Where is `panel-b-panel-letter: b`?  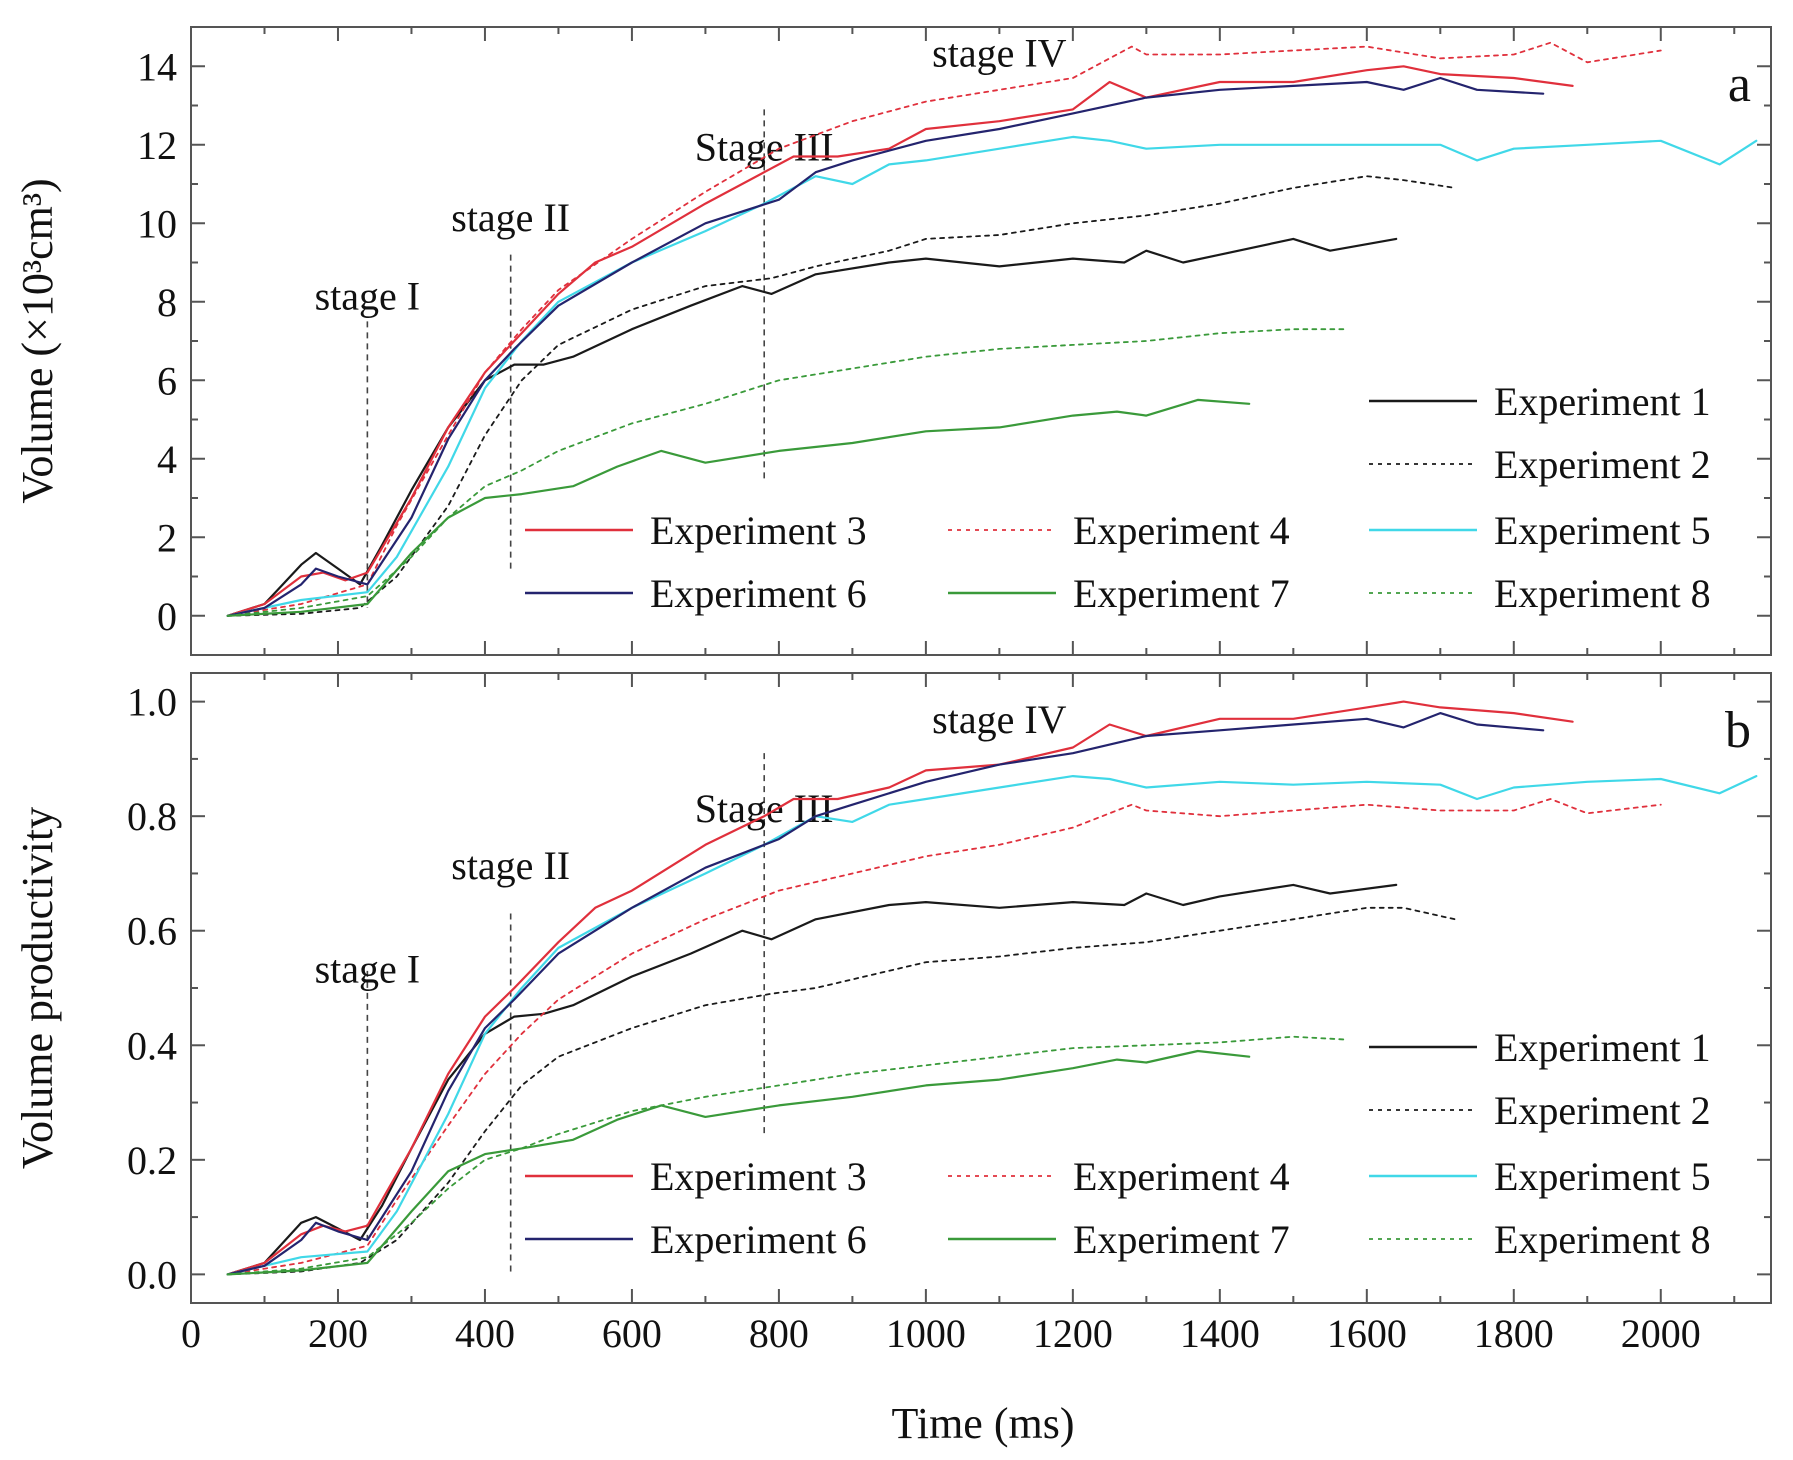 panel-b-panel-letter: b is located at coordinates (1738, 730).